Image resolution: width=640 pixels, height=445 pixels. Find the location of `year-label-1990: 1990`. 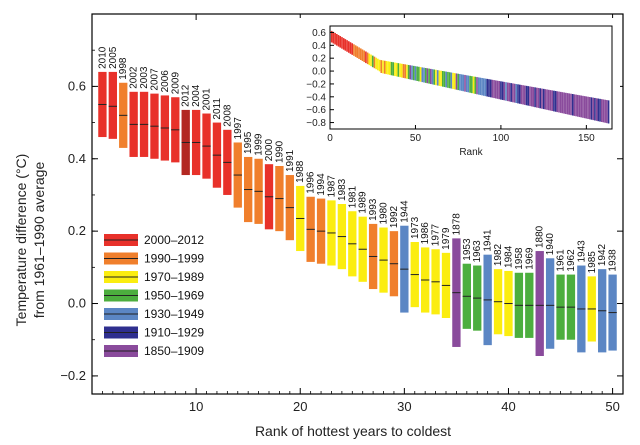

year-label-1990: 1990 is located at coordinates (279, 151).